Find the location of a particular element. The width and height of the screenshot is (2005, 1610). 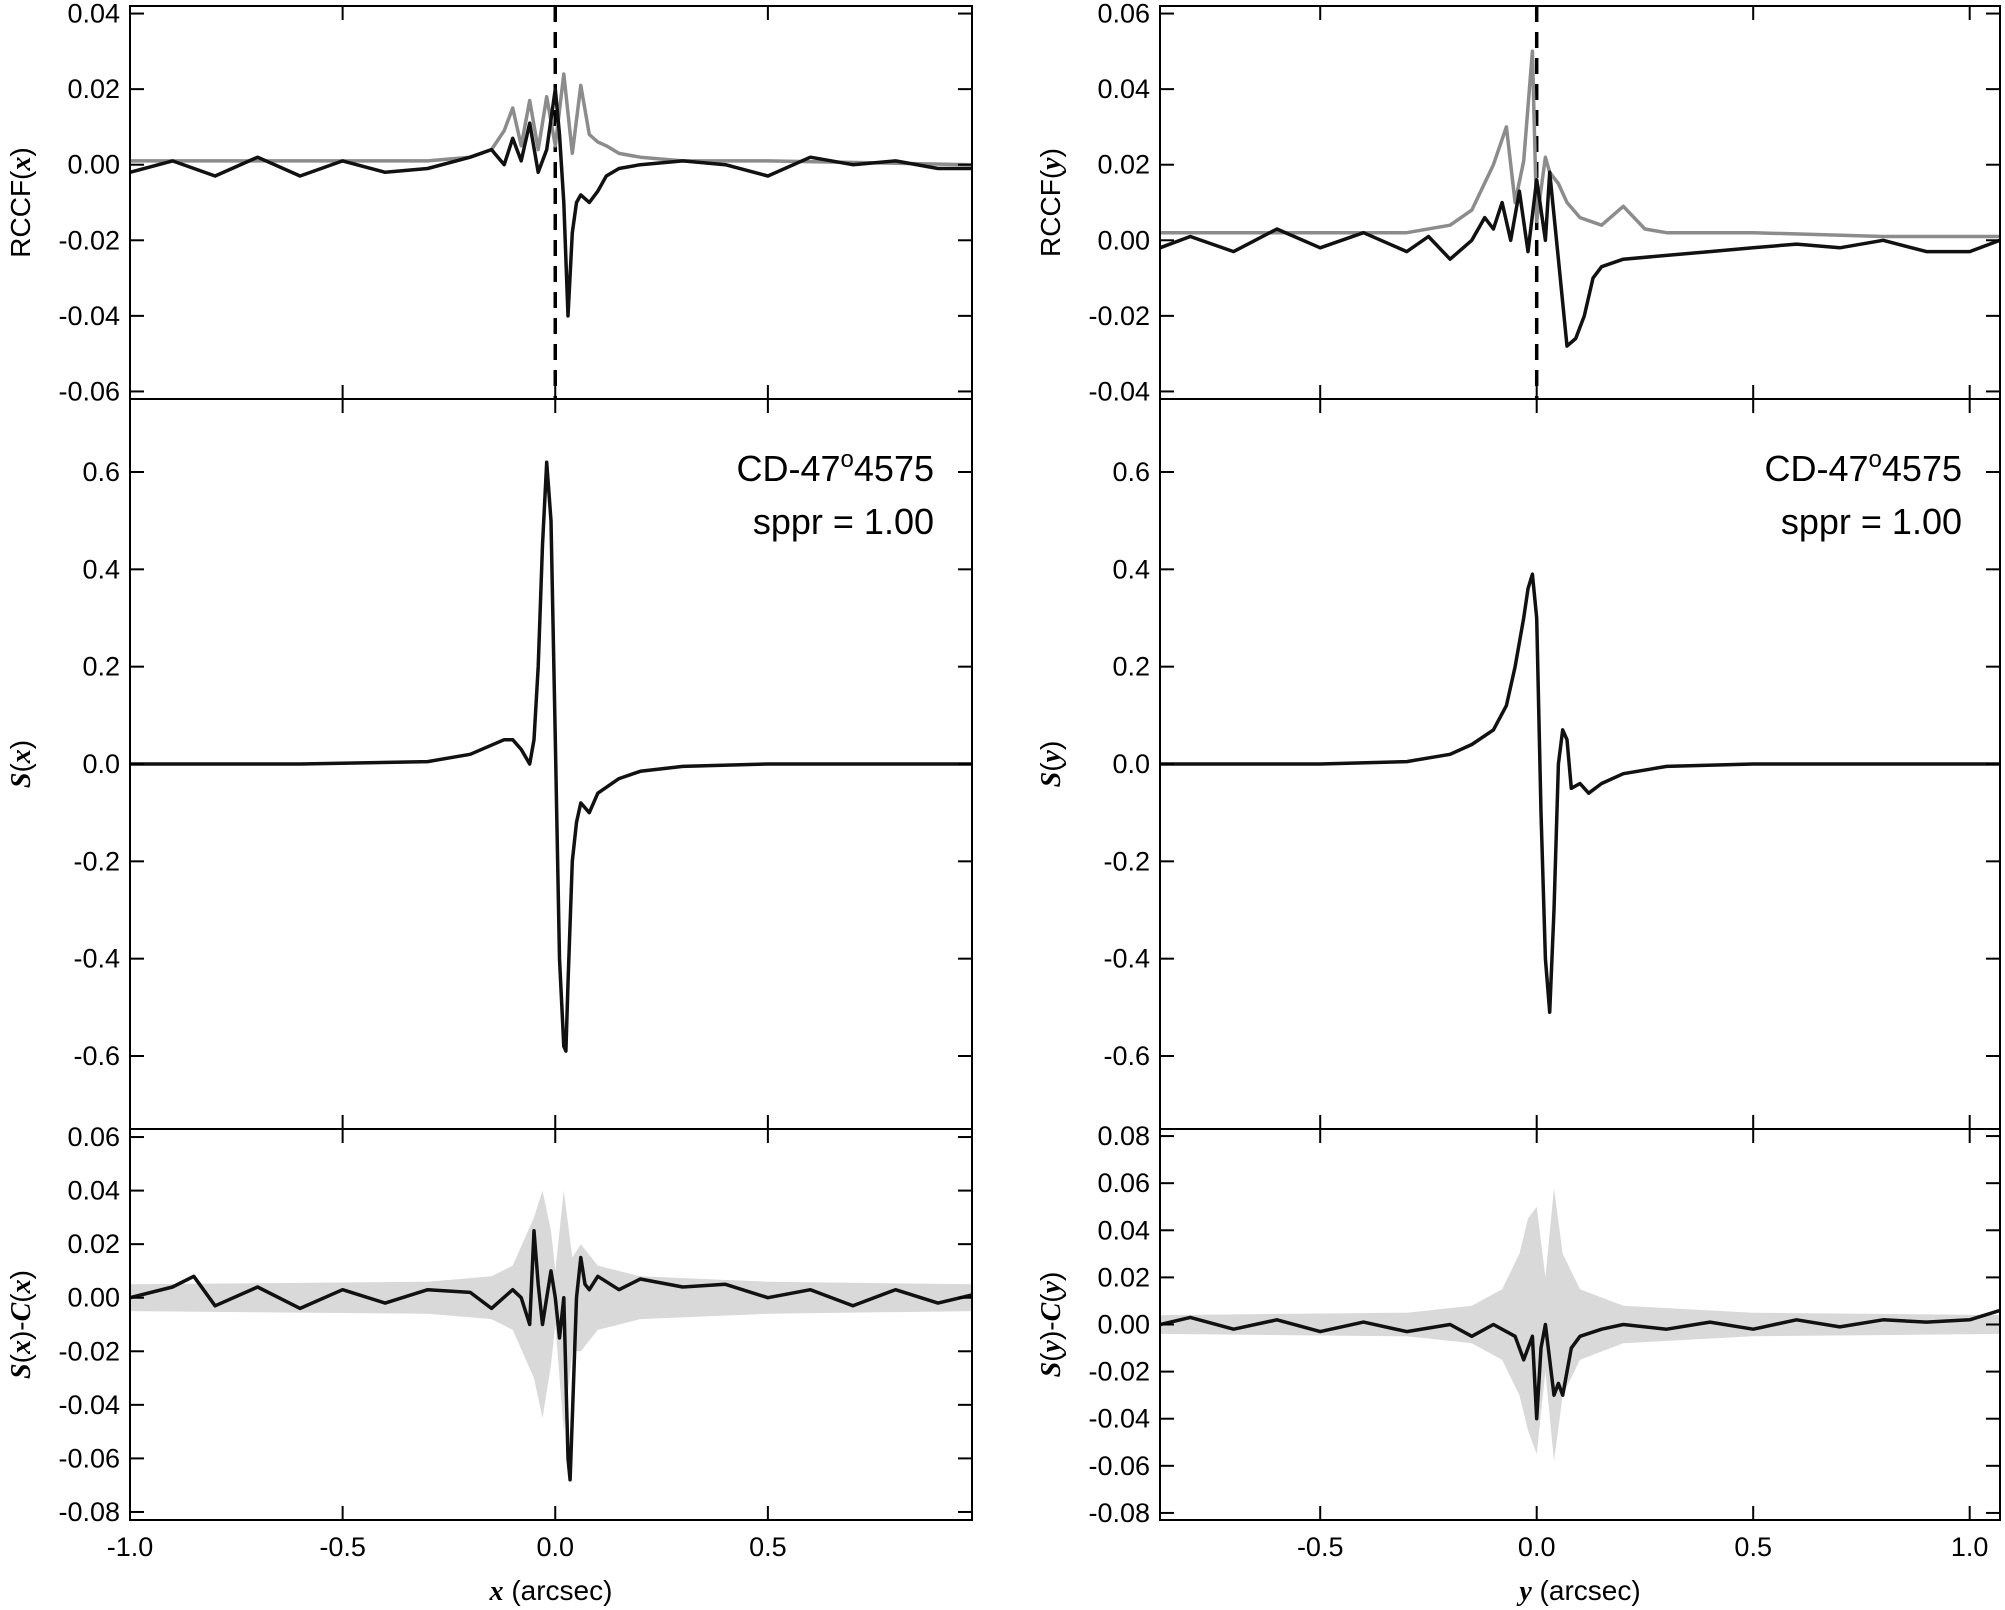

x-axis-label: y (arcsec) is located at coordinates (1578, 1591).